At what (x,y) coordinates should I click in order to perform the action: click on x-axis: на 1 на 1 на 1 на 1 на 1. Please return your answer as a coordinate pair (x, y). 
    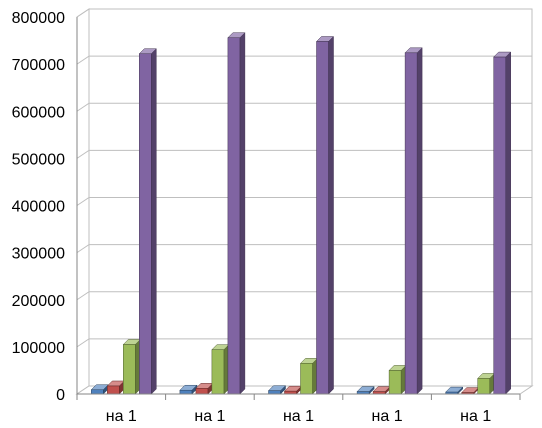
    Looking at the image, I should click on (298, 409).